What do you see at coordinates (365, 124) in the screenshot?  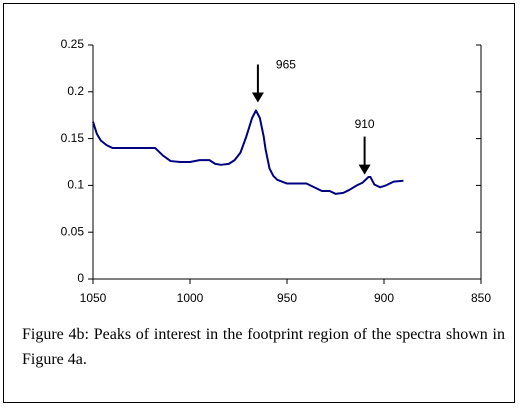 I see `annotation-label: 910` at bounding box center [365, 124].